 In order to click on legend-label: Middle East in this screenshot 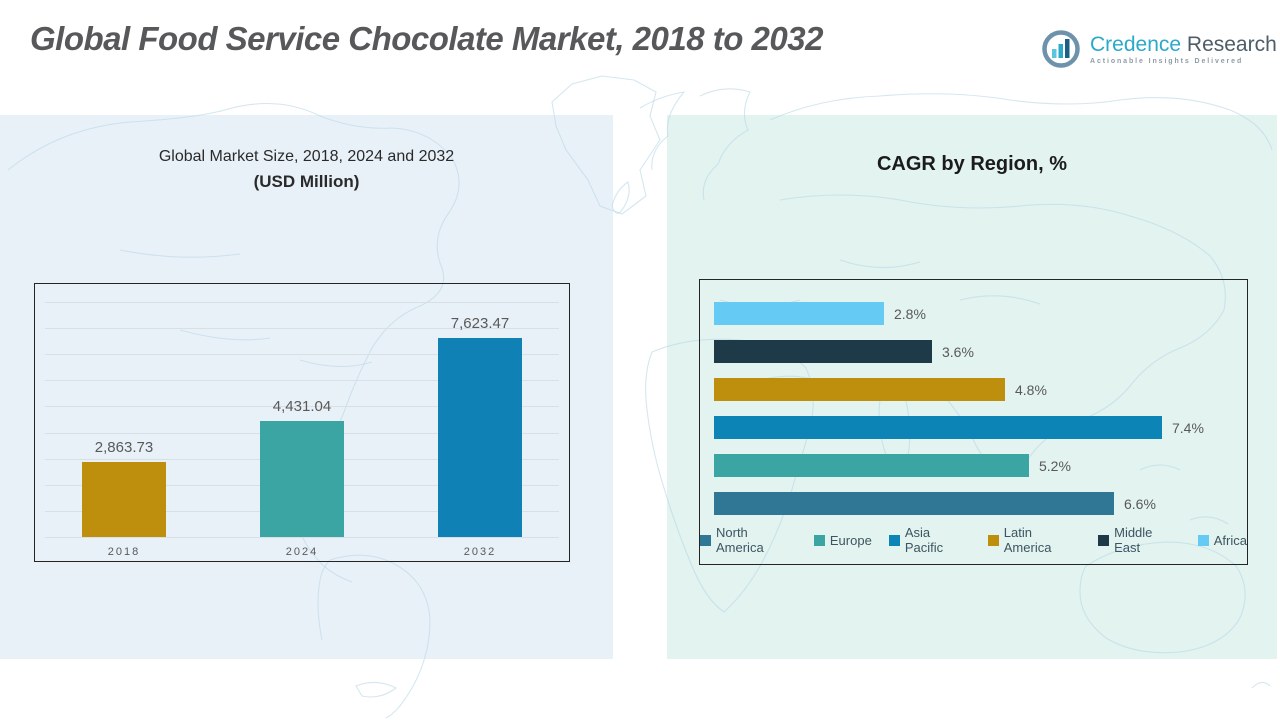, I will do `click(1133, 540)`.